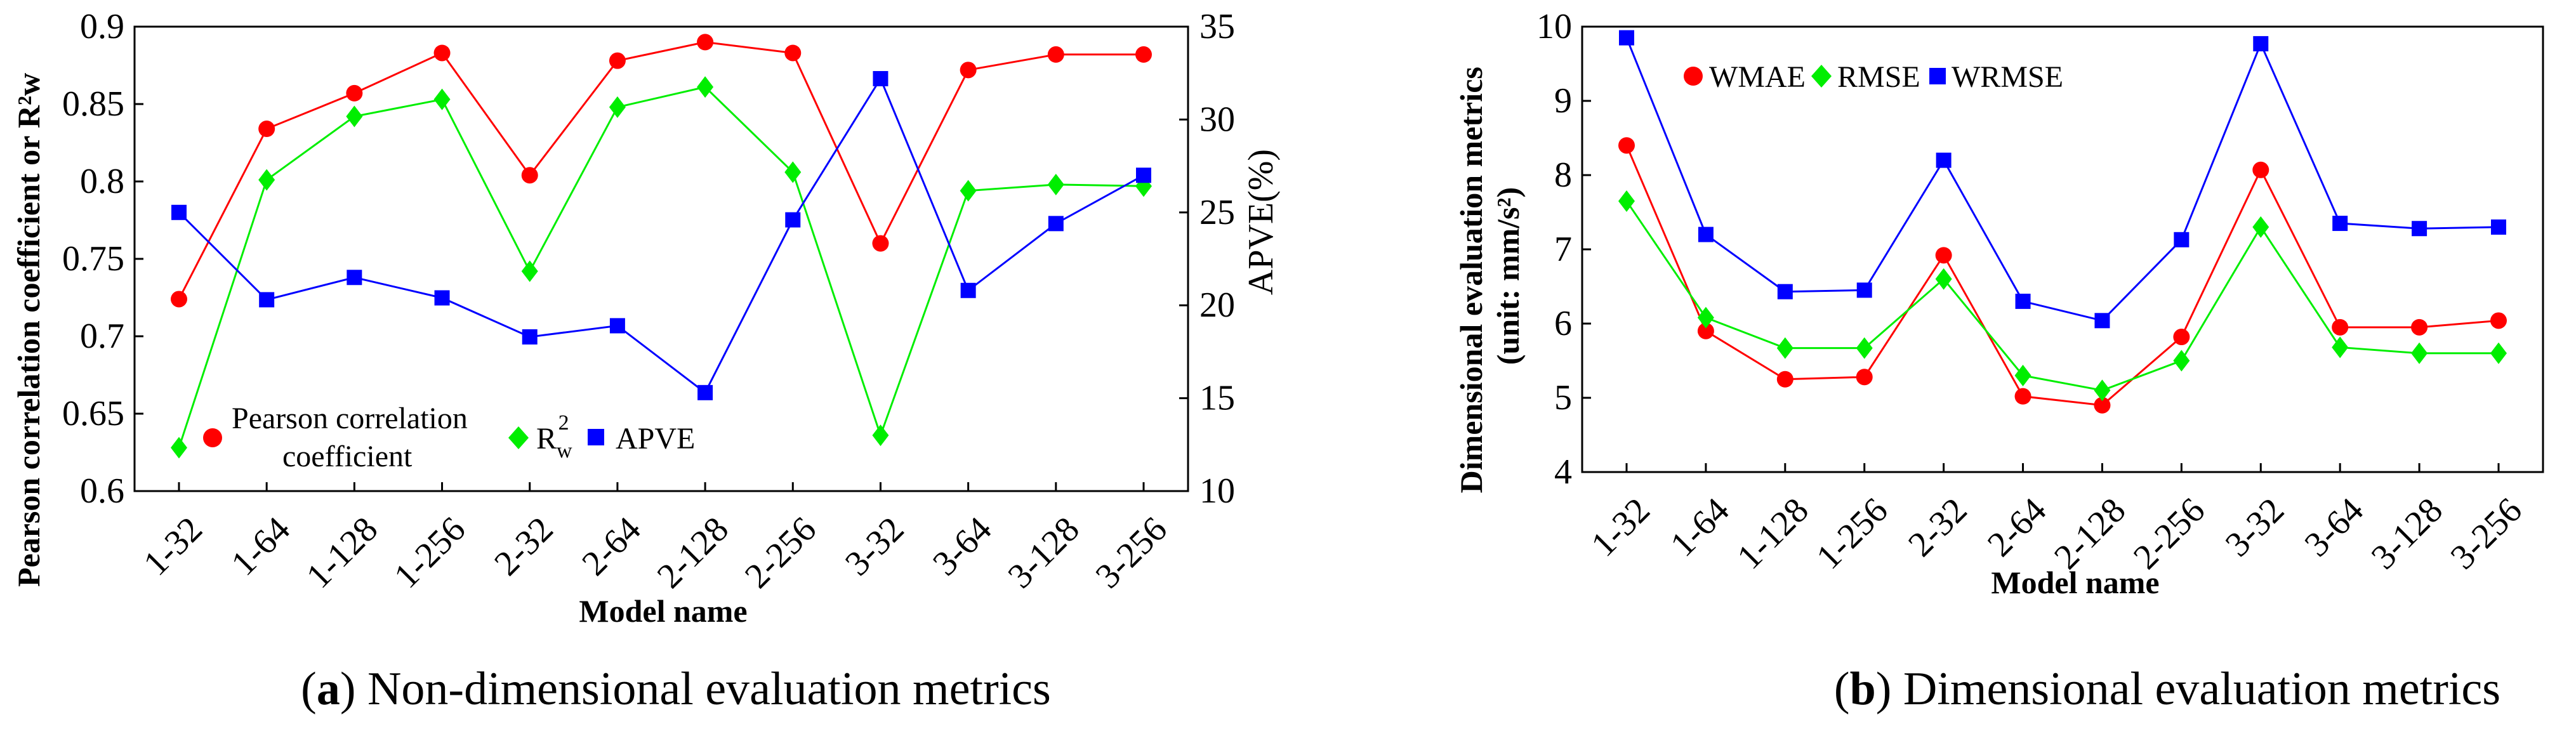 This screenshot has width=2576, height=729. Describe the element at coordinates (611, 546) in the screenshot. I see `x-tick-label-a-5: 2-64` at that location.